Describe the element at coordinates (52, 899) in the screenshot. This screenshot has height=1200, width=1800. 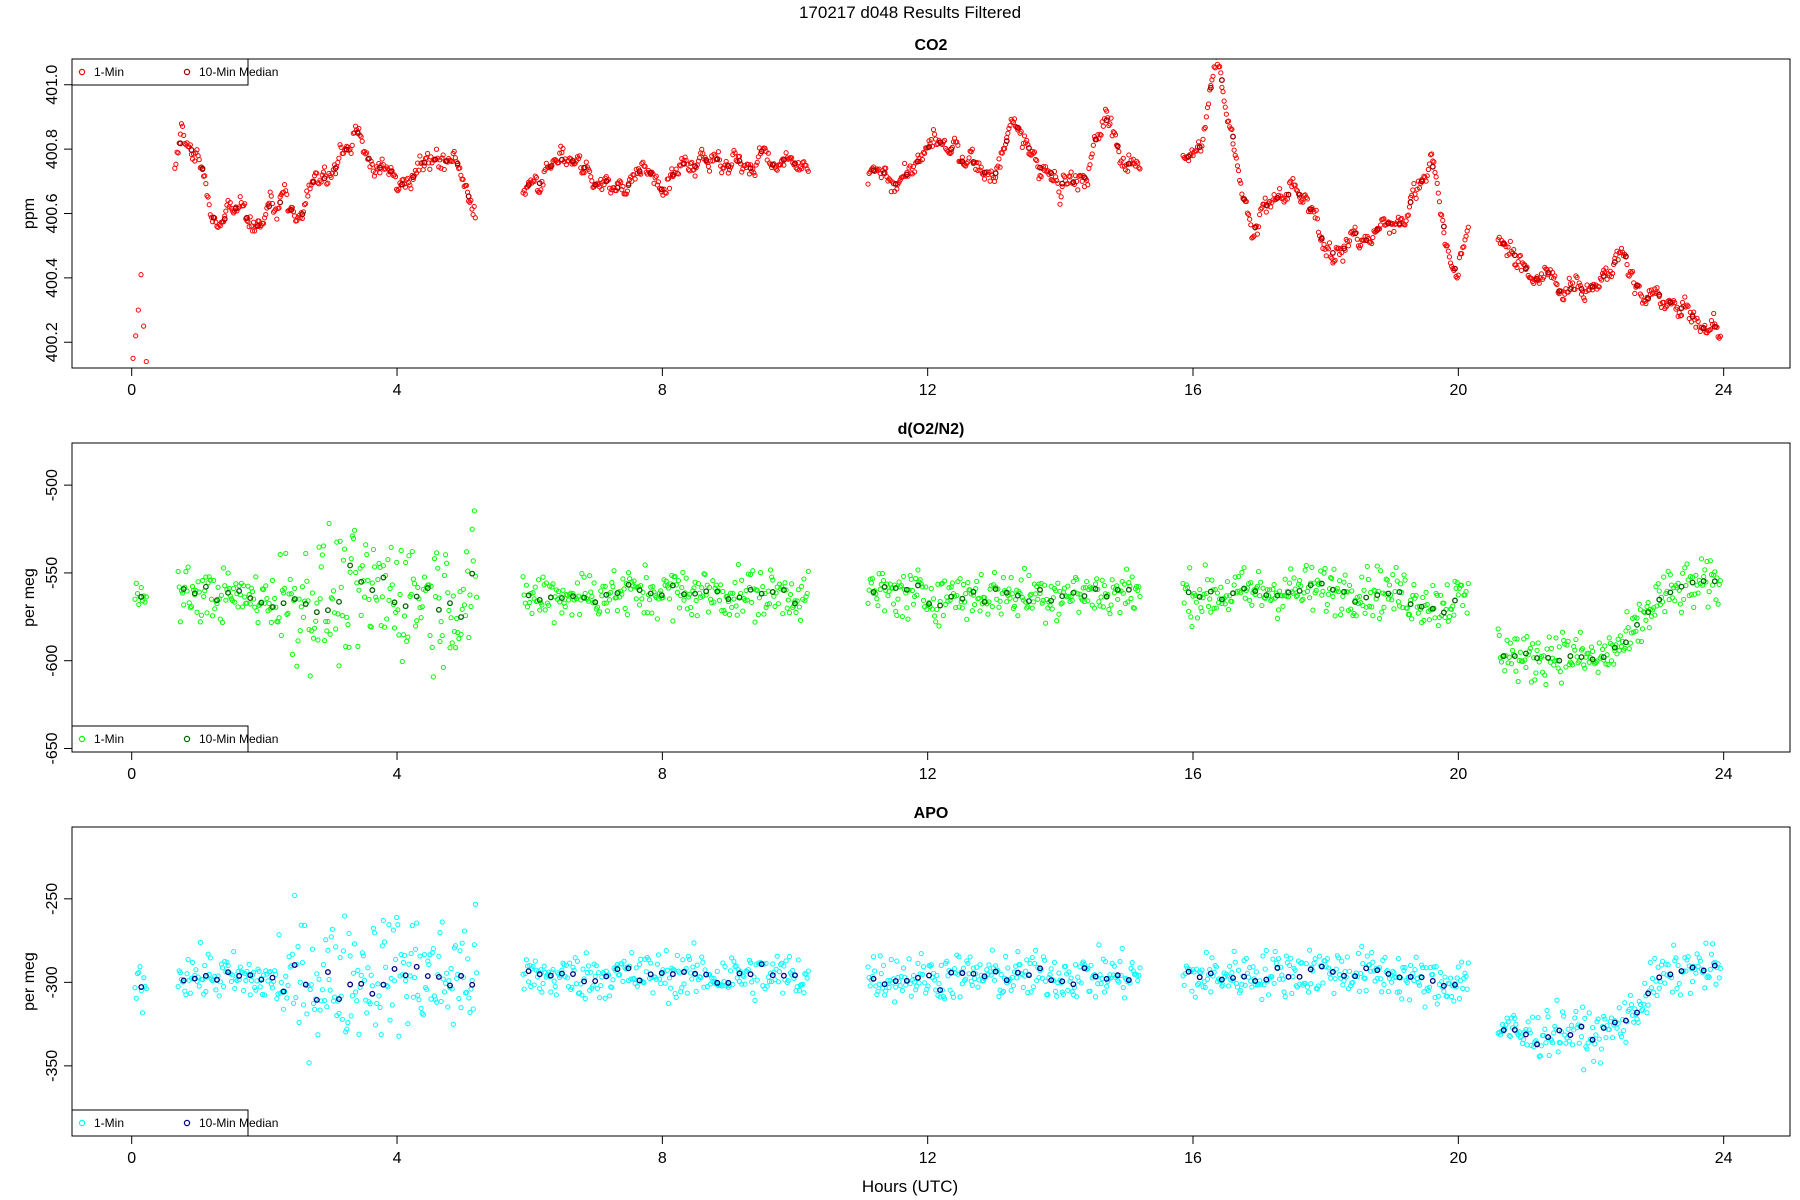
I see `y-tick-label: -250` at that location.